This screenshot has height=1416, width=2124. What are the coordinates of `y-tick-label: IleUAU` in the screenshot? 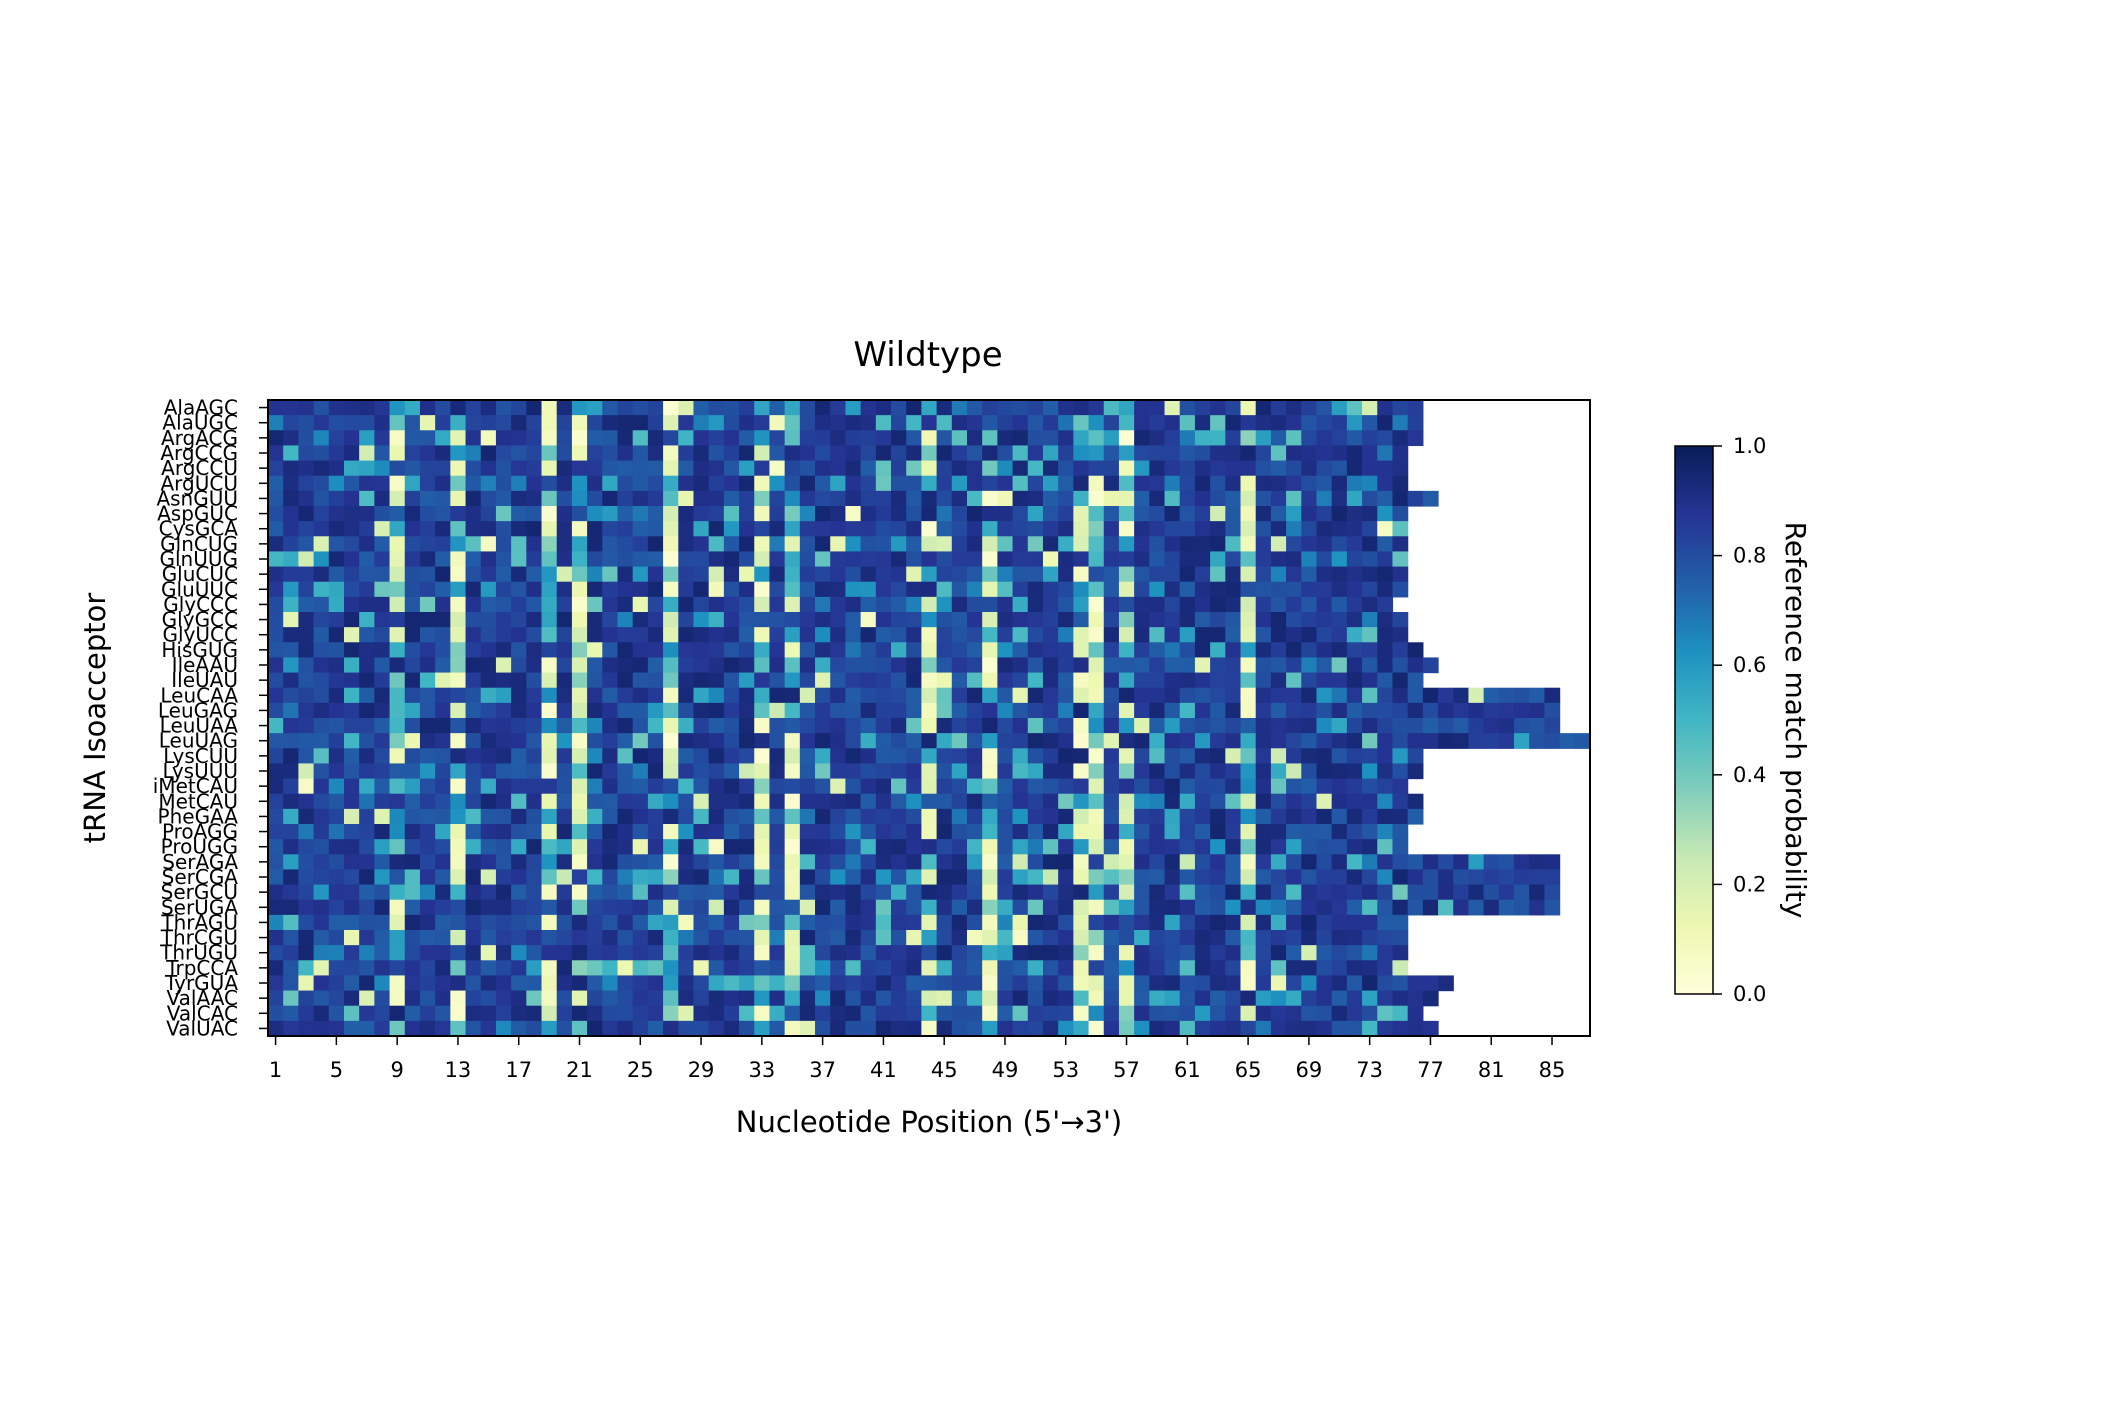 It's located at (204, 680).